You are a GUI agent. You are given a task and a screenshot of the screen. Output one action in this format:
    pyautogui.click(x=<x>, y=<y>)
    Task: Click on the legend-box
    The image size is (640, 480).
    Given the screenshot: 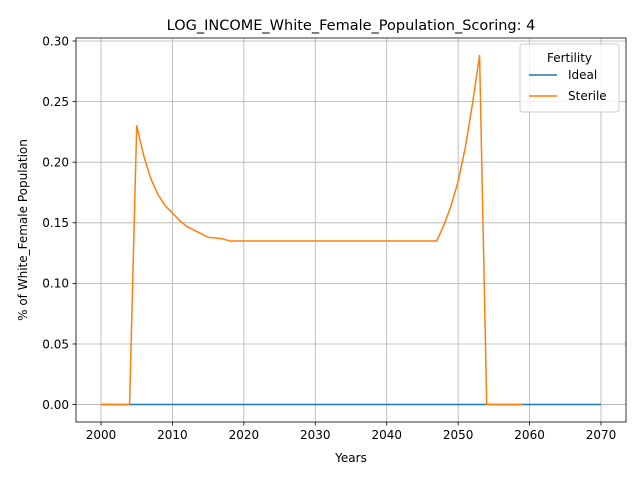 What is the action you would take?
    pyautogui.click(x=569, y=78)
    